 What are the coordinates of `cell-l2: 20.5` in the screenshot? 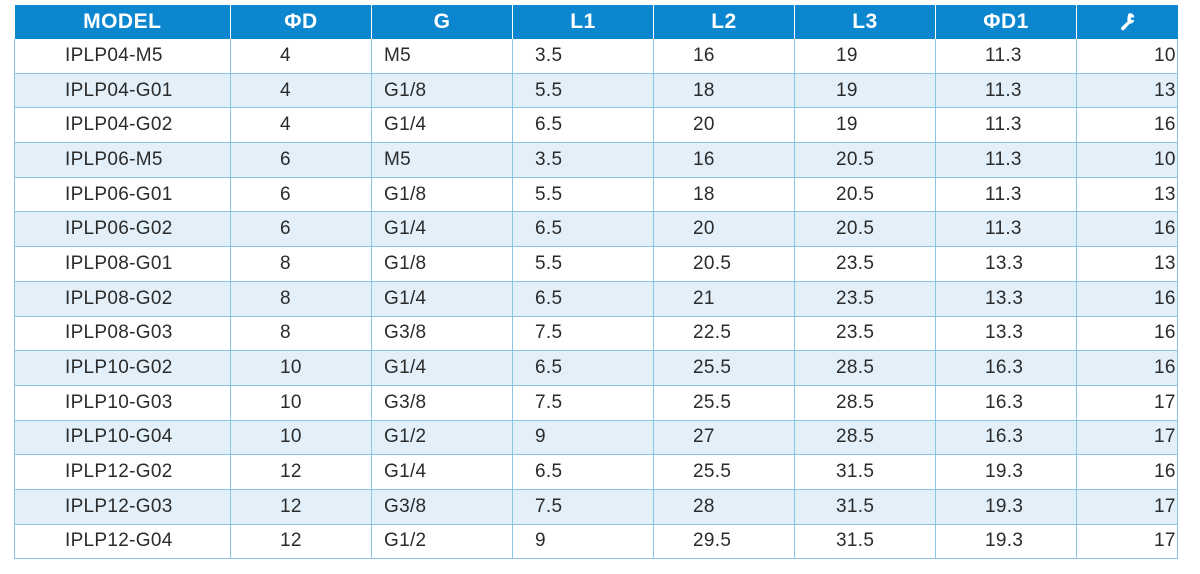 It's located at (724, 264).